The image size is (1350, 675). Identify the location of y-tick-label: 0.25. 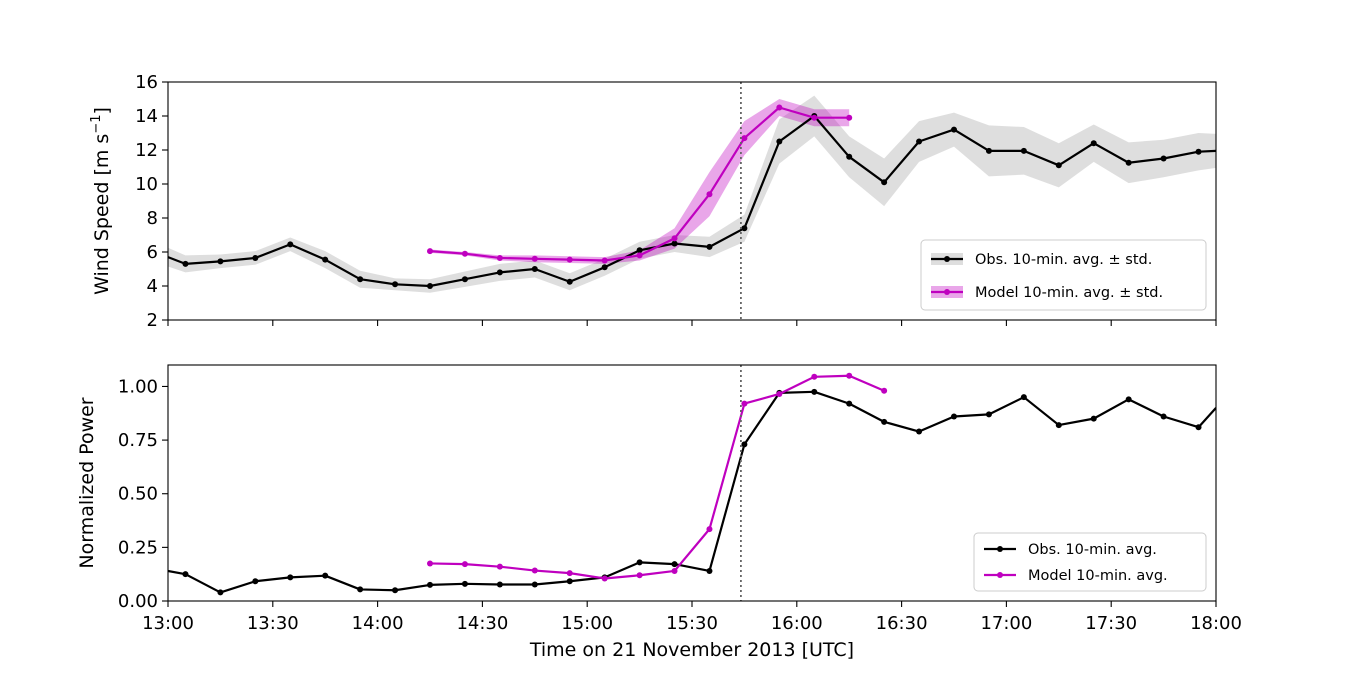
(138, 547).